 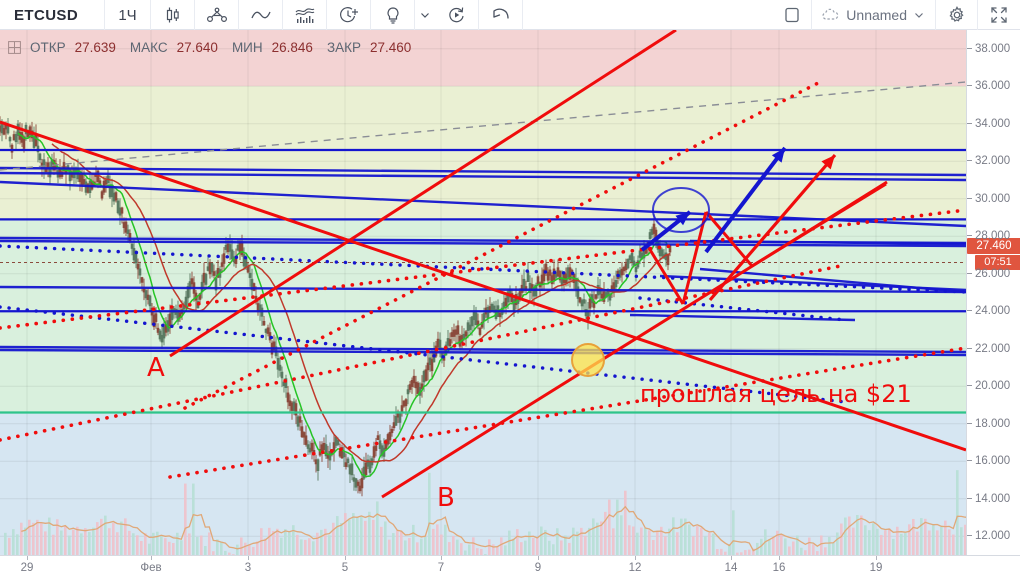 I want to click on candles-style-icon, so click(x=173, y=15).